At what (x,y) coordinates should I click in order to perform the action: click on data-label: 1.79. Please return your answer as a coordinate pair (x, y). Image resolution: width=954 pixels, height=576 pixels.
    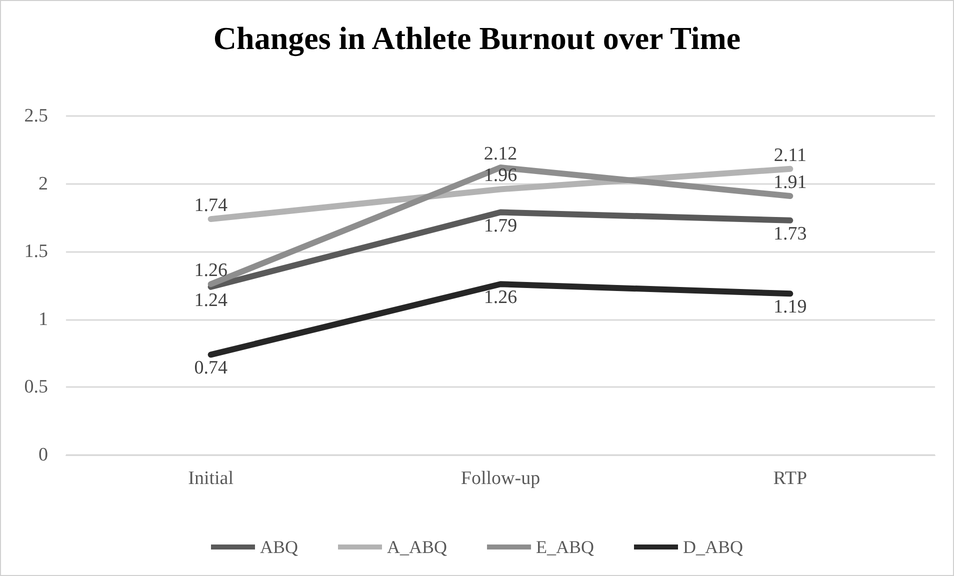
    Looking at the image, I should click on (501, 225).